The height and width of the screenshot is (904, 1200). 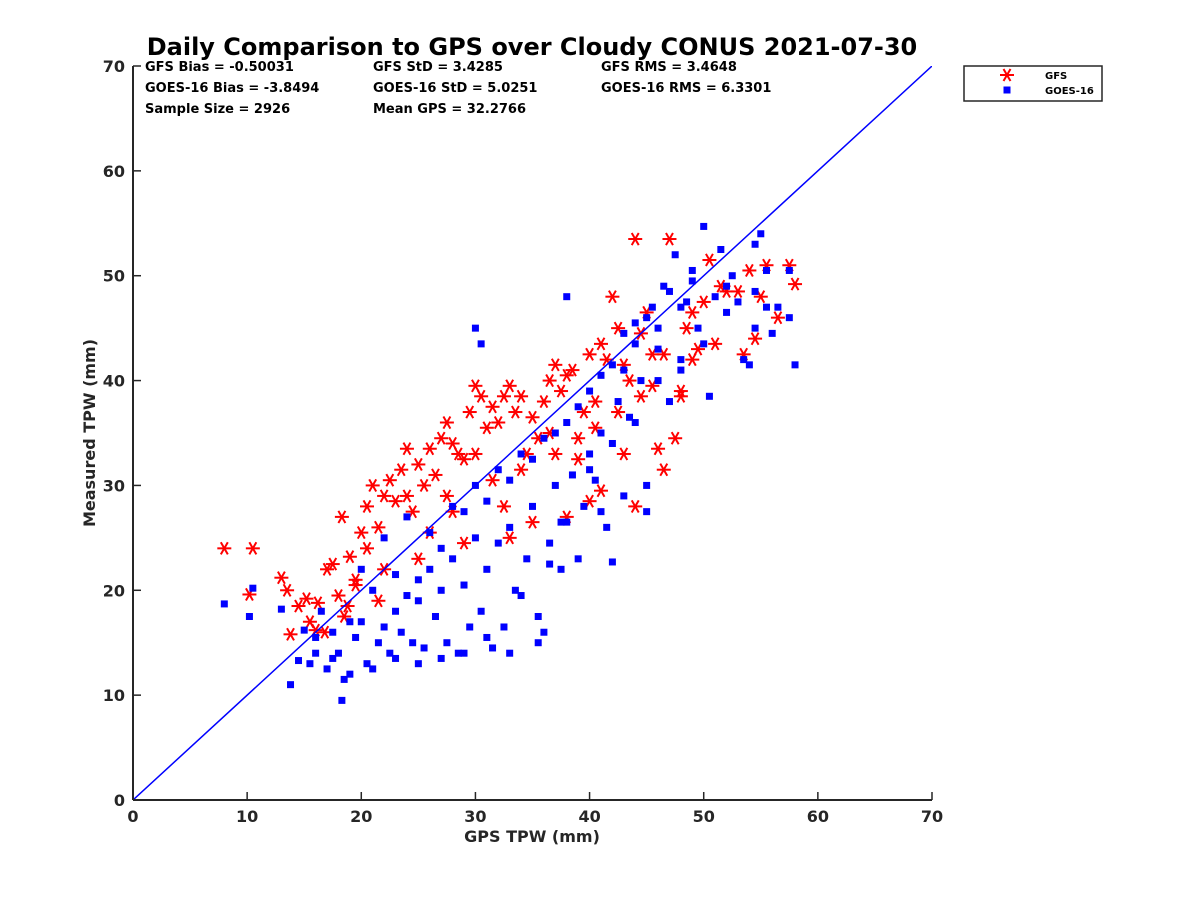 I want to click on legend-goes-marker, so click(x=1007, y=90).